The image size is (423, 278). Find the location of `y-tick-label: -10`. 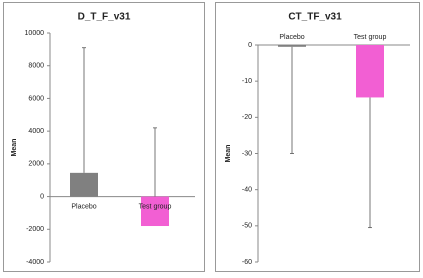

y-tick-label: -10 is located at coordinates (247, 81).